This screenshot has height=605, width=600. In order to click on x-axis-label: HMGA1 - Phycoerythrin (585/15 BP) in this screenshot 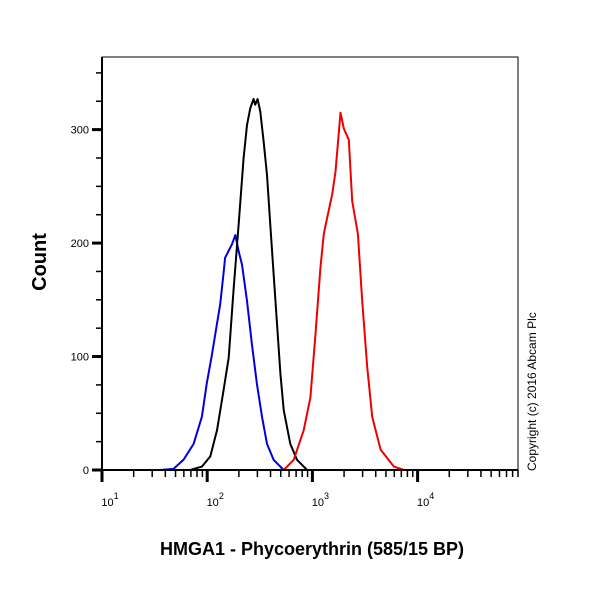, I will do `click(312, 549)`.